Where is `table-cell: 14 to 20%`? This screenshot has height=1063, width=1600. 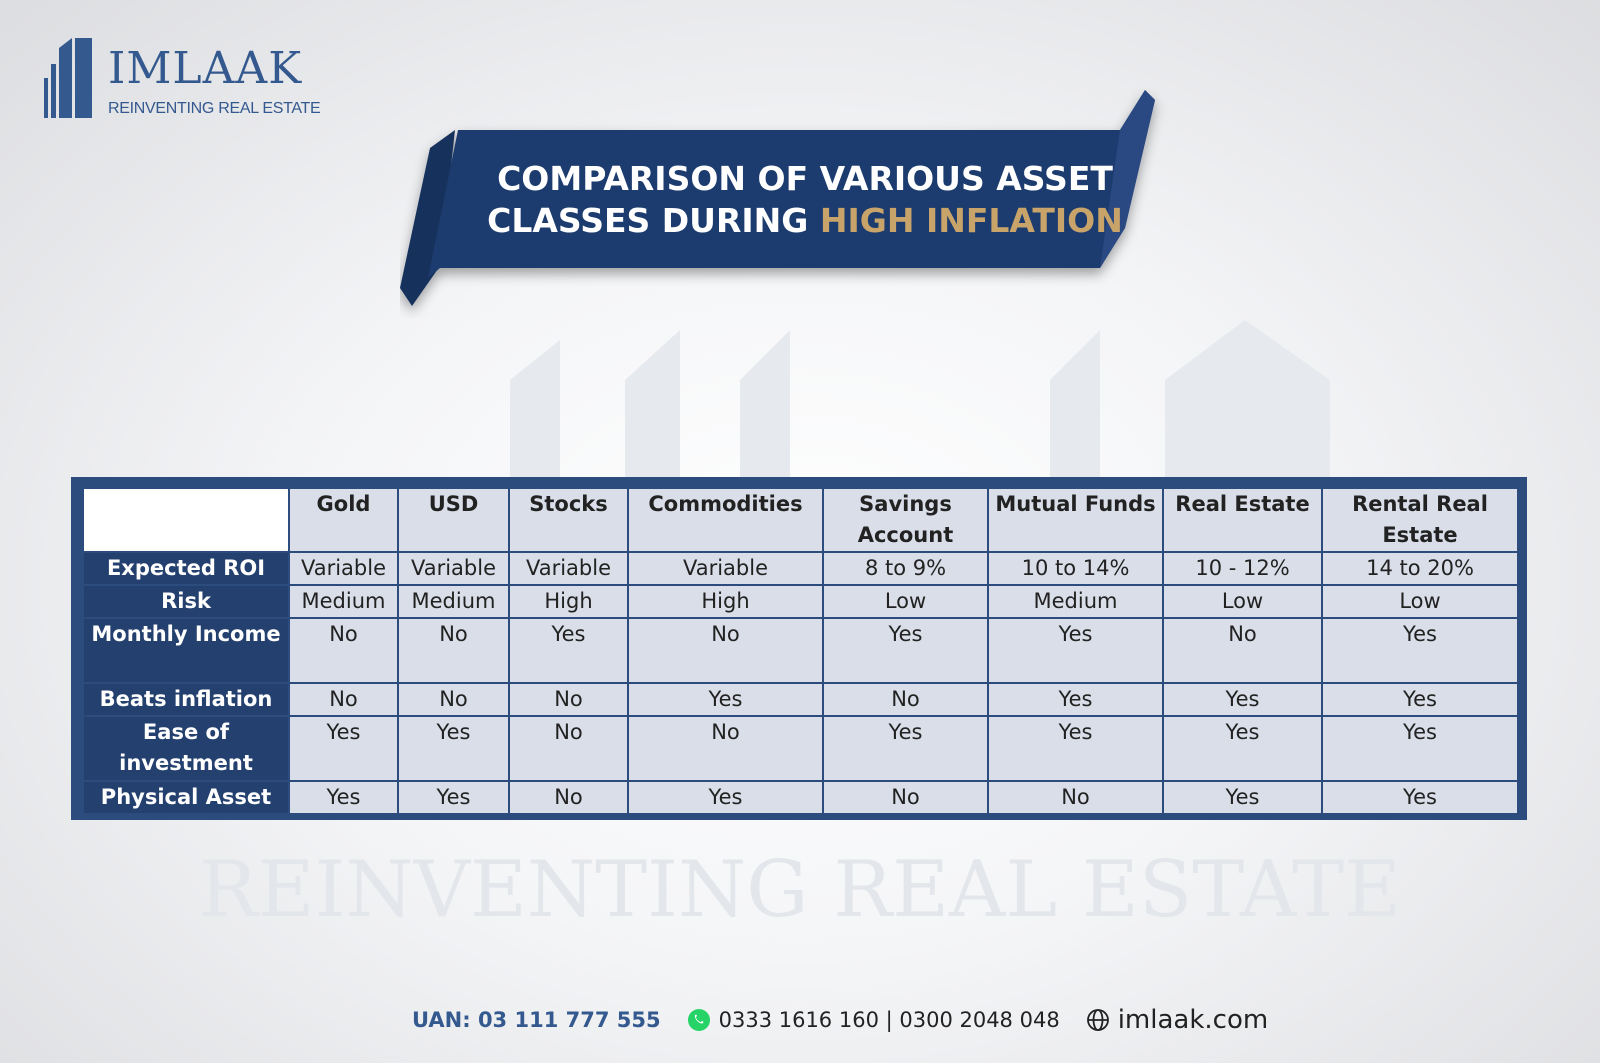 table-cell: 14 to 20% is located at coordinates (1420, 568).